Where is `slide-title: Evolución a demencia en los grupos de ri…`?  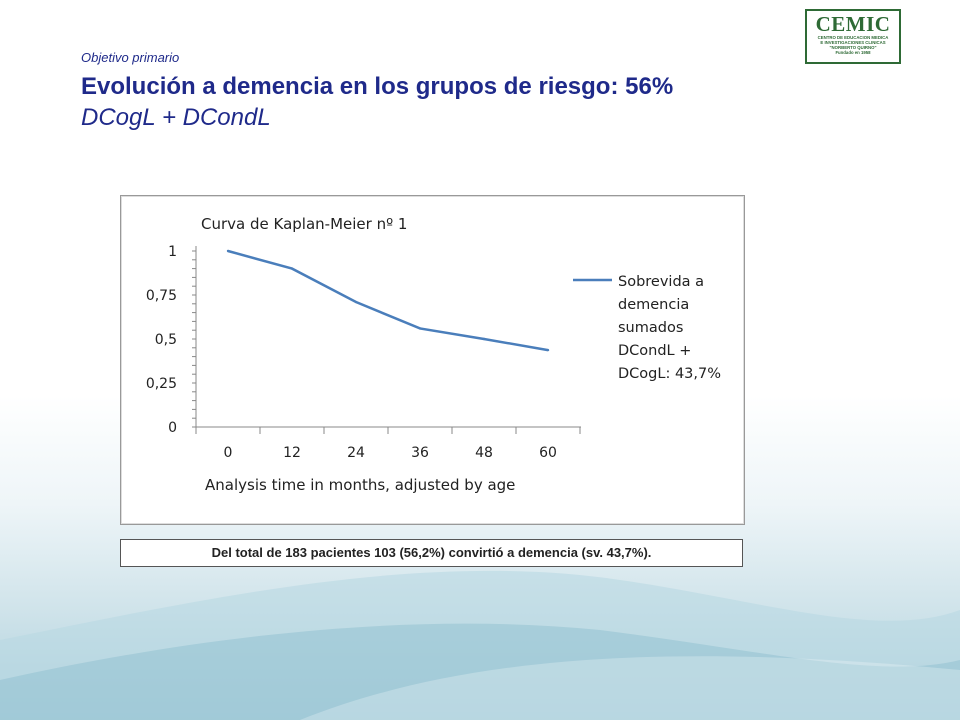
slide-title: Evolución a demencia en los grupos de ri… is located at coordinates (377, 86).